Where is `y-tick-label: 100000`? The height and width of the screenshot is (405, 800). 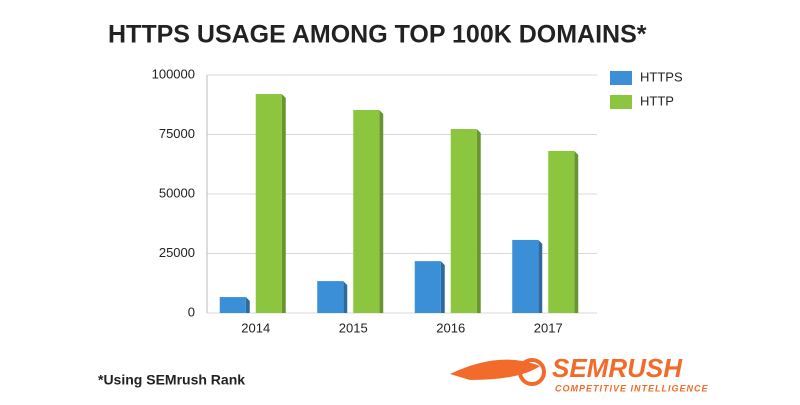 y-tick-label: 100000 is located at coordinates (173, 73).